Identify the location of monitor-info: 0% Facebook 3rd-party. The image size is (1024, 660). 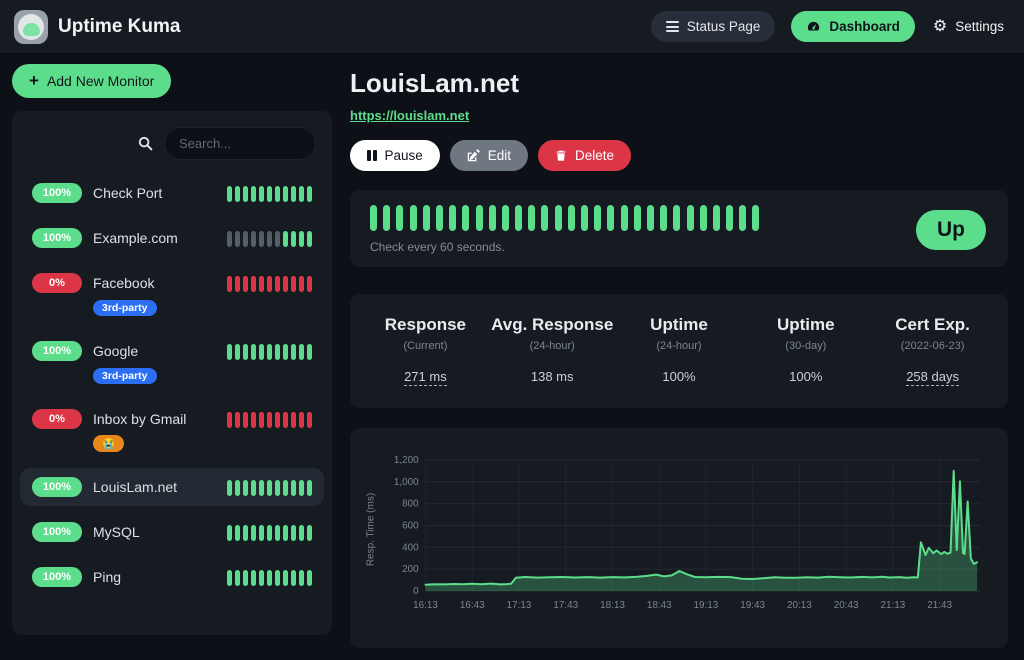
(94, 294).